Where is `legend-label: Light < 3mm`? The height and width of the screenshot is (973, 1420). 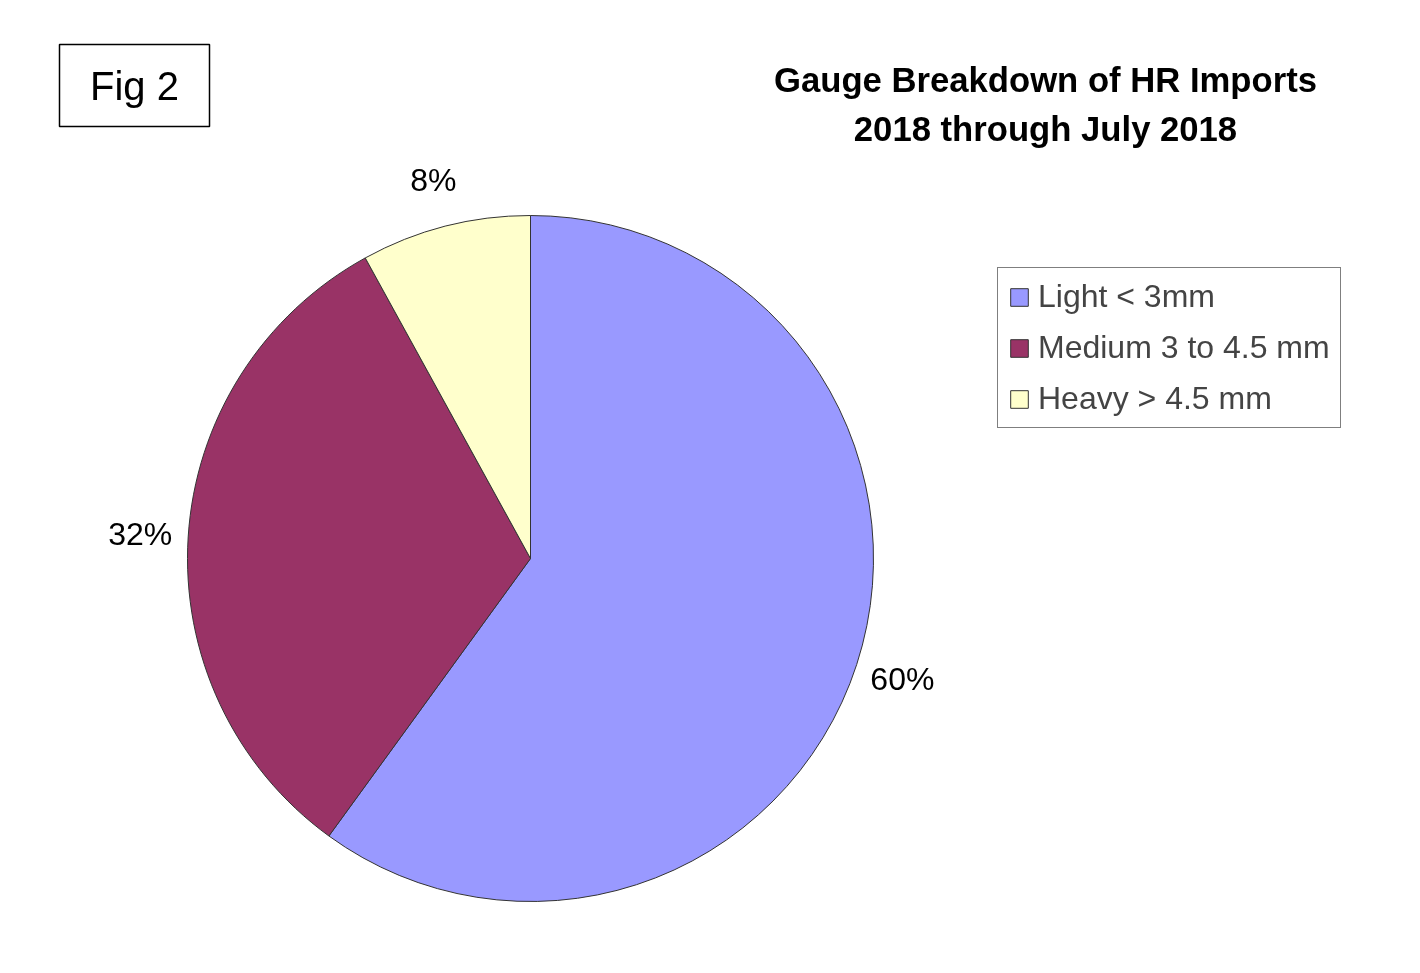
legend-label: Light < 3mm is located at coordinates (1126, 296).